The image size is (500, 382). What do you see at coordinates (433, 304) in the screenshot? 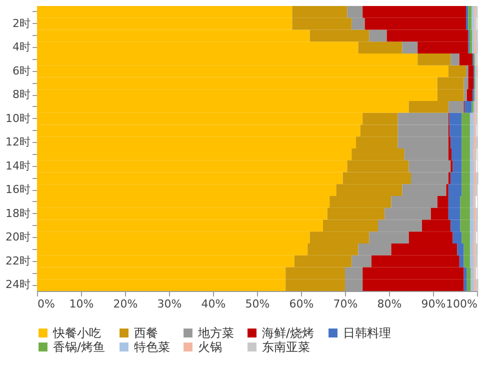
I see `x-tick-label: 90%` at bounding box center [433, 304].